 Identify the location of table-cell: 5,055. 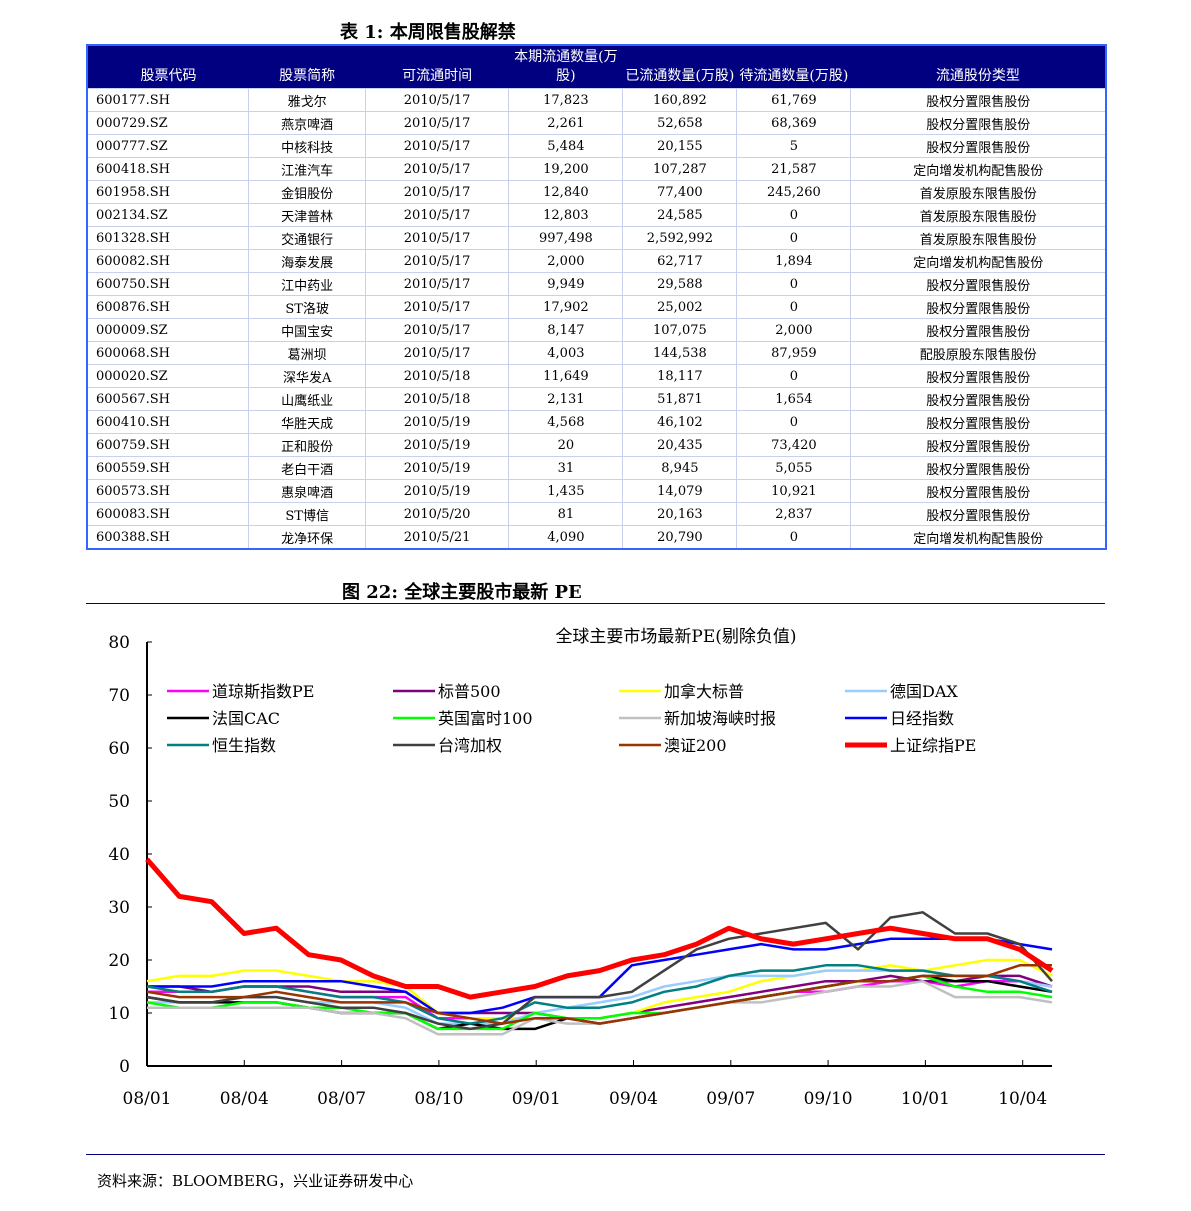
(794, 468).